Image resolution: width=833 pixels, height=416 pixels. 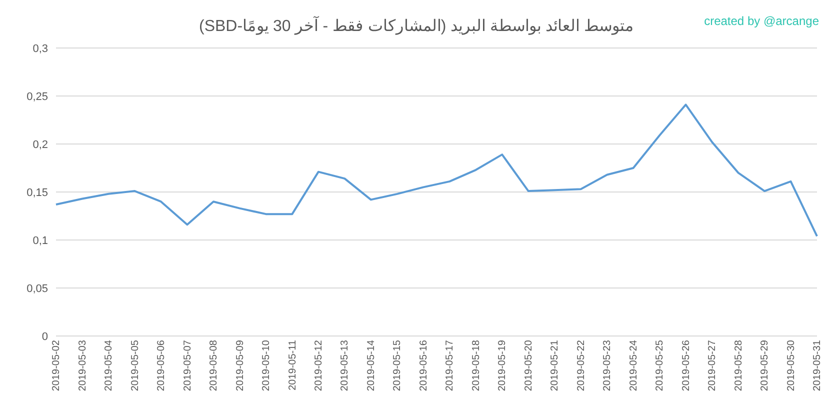 What do you see at coordinates (319, 366) in the screenshot?
I see `x-tick-label: 2019-05-12` at bounding box center [319, 366].